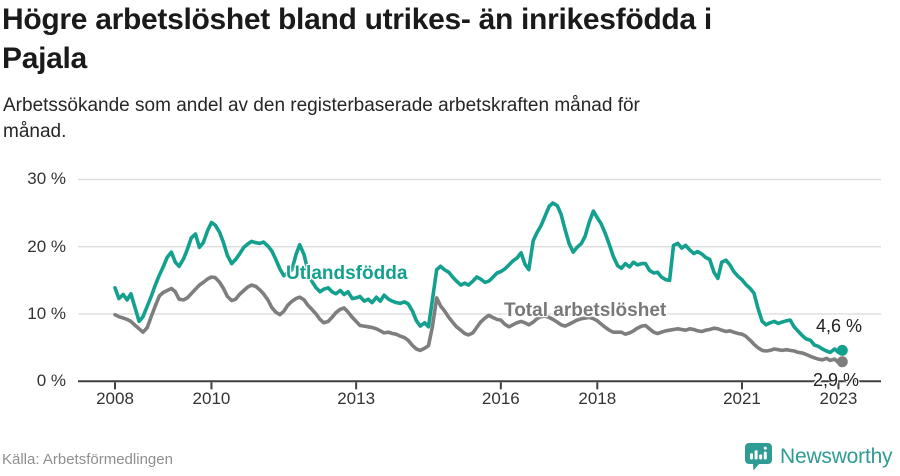 This screenshot has width=900, height=476. What do you see at coordinates (585, 310) in the screenshot?
I see `series-label-total-arbetsloshet: Total arbetslöshet` at bounding box center [585, 310].